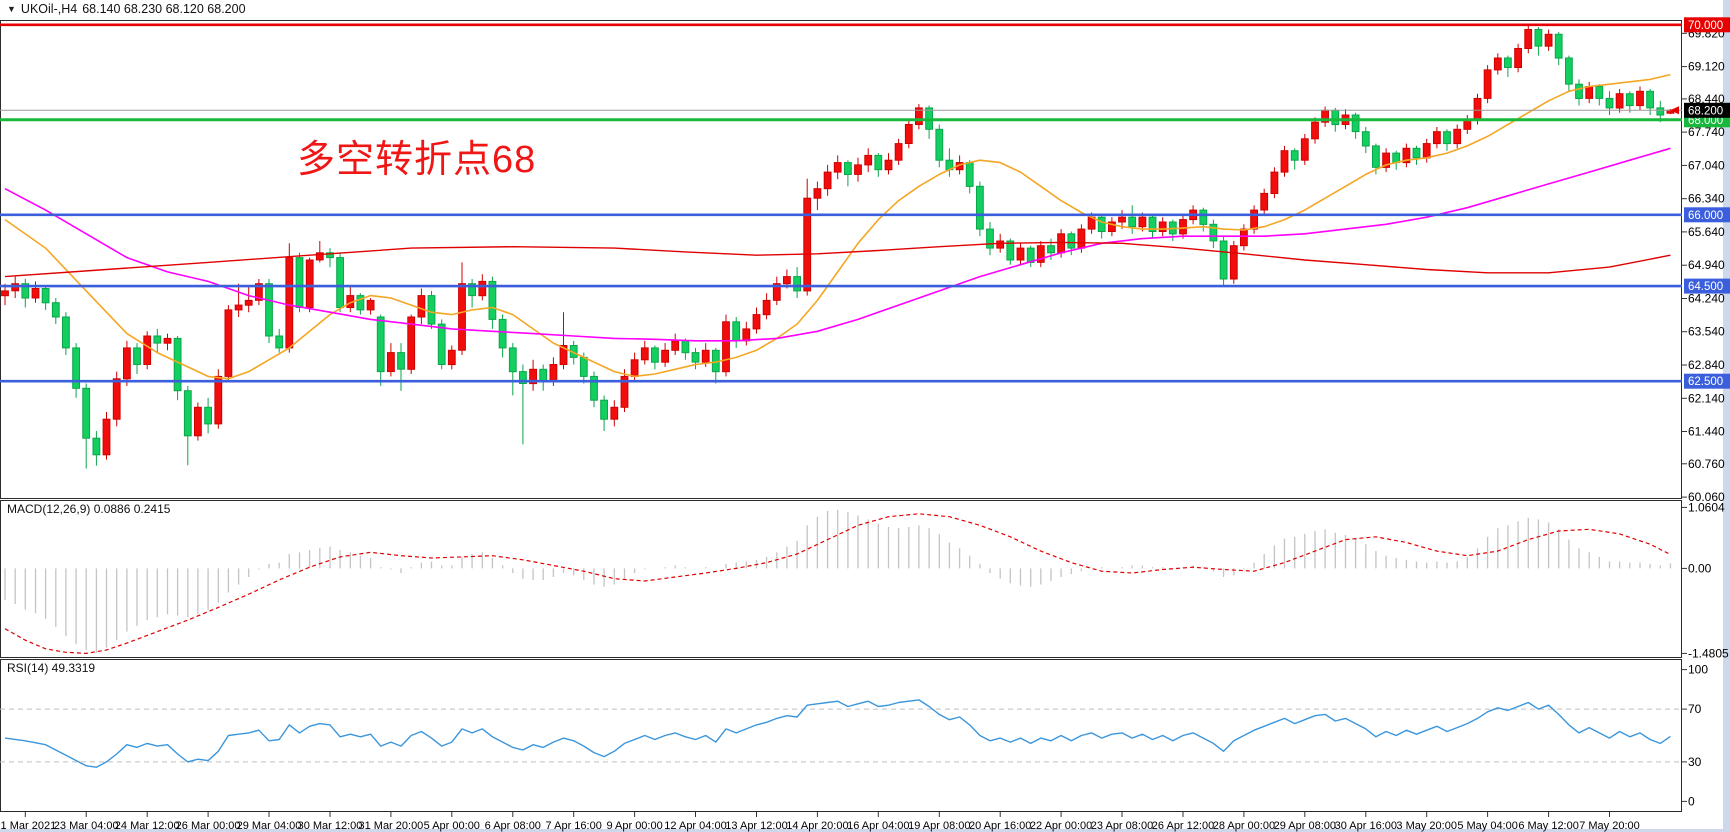 The height and width of the screenshot is (832, 1730). What do you see at coordinates (1706, 132) in the screenshot?
I see `axis-label: 67.740` at bounding box center [1706, 132].